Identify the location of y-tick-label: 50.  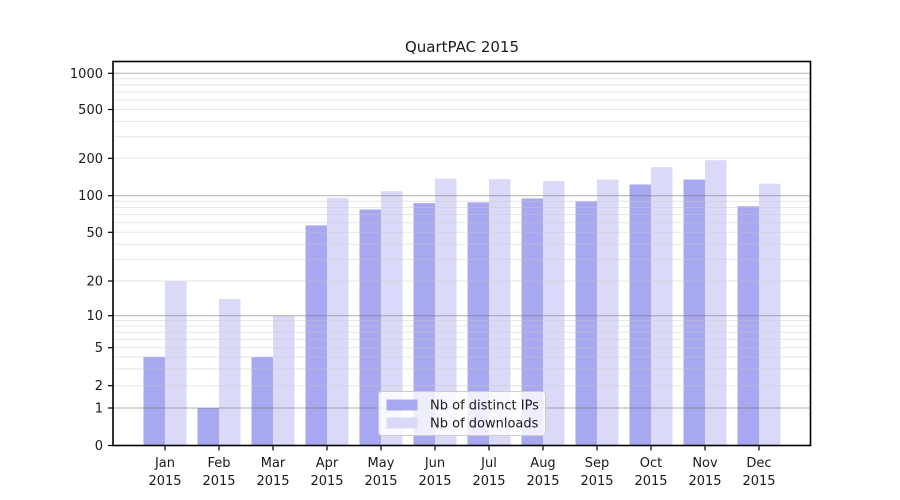
(94, 233).